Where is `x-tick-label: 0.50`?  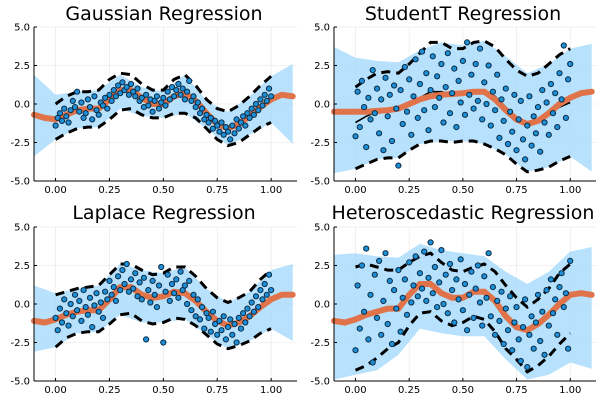 x-tick-label: 0.50 is located at coordinates (163, 390).